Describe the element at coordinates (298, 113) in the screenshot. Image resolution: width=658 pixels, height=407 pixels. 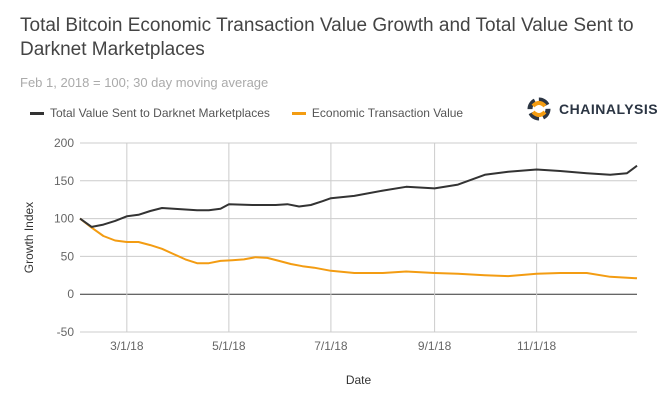
I see `legend-swatch-economic` at that location.